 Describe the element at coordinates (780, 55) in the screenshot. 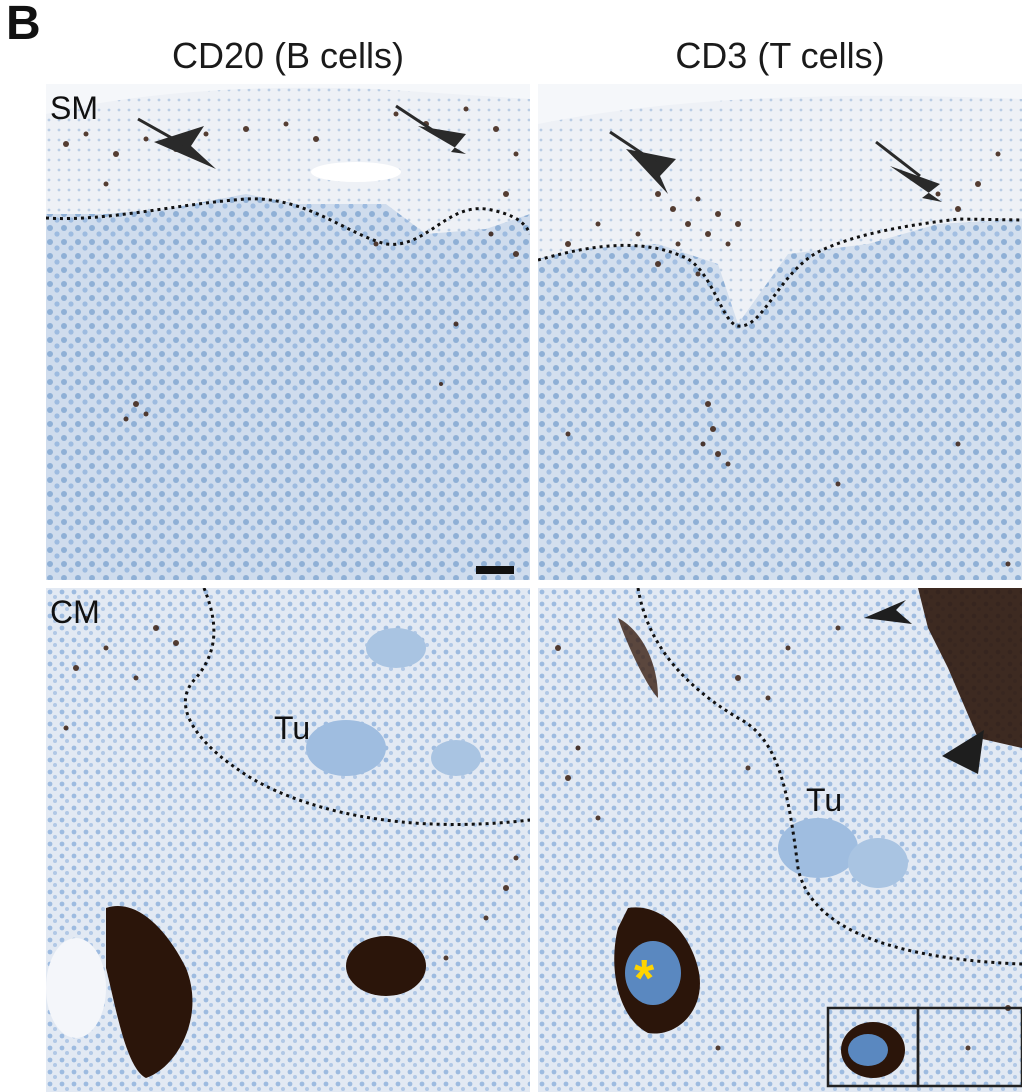

I see `column-title-cd3: CD3 (T cells)` at that location.